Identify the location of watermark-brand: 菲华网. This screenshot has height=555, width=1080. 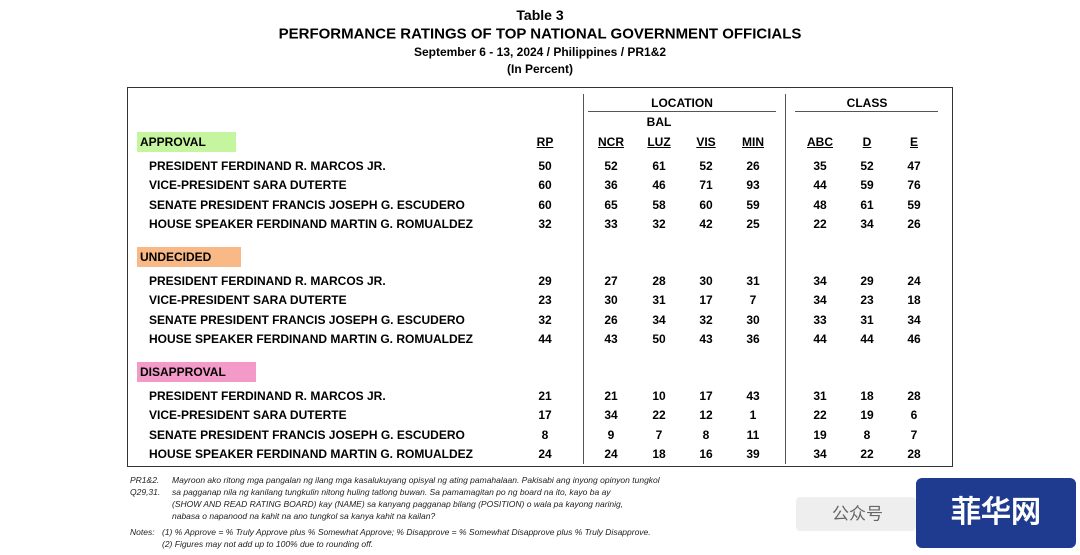
(996, 512).